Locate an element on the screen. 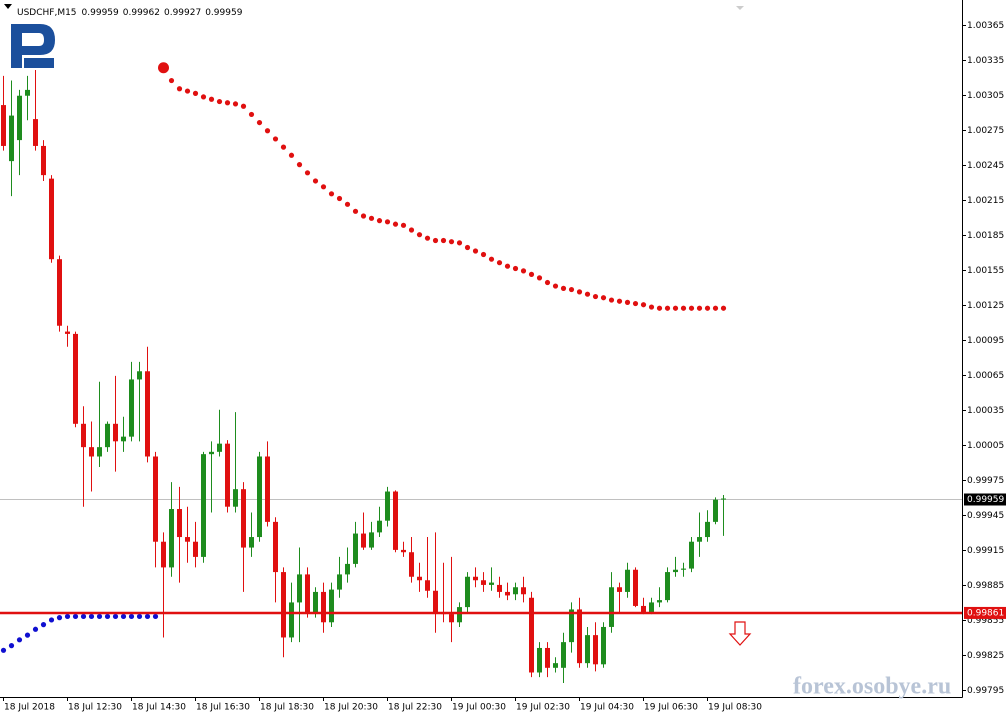 Image resolution: width=1006 pixels, height=715 pixels. y-tick-label: 0.99915 is located at coordinates (985, 551).